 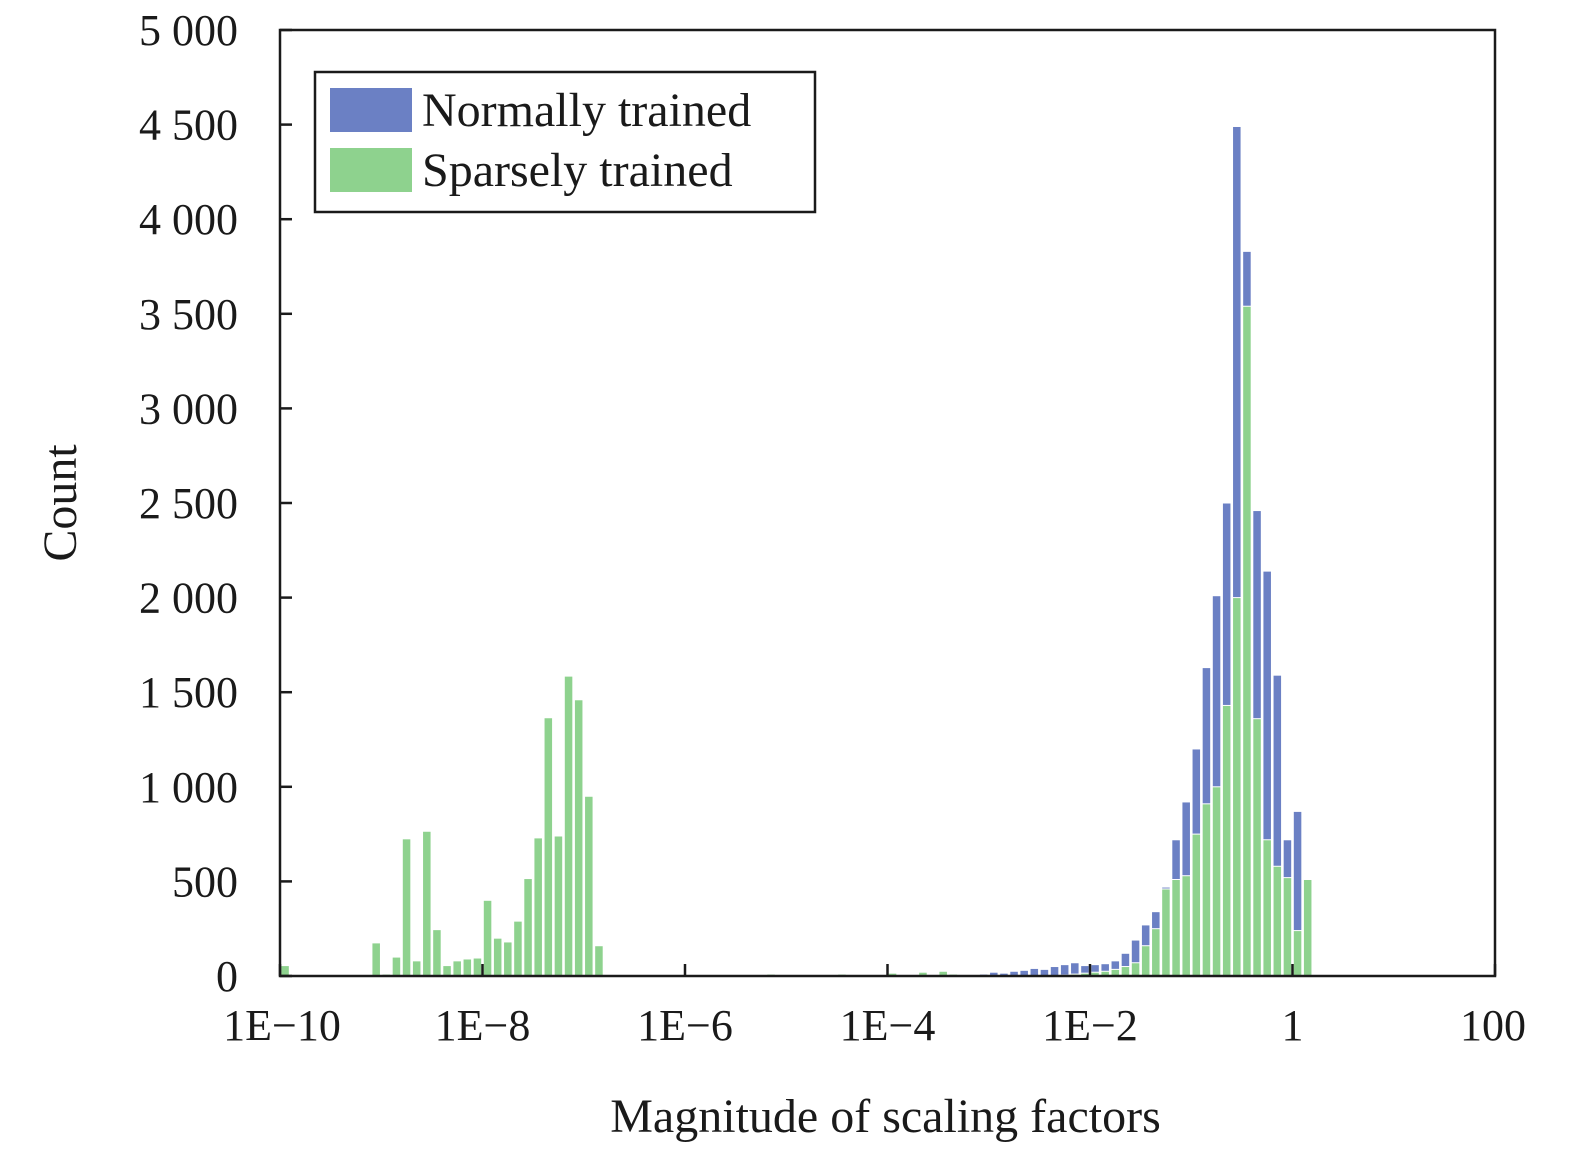 I want to click on legend-label-sparsely-trained: Sparsely trained, so click(x=577, y=170).